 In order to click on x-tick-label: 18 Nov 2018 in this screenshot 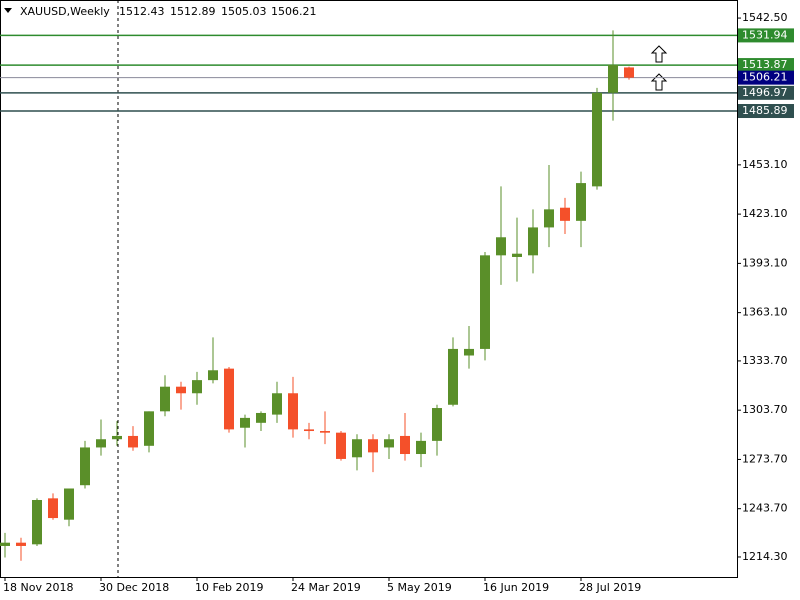, I will do `click(38, 587)`.